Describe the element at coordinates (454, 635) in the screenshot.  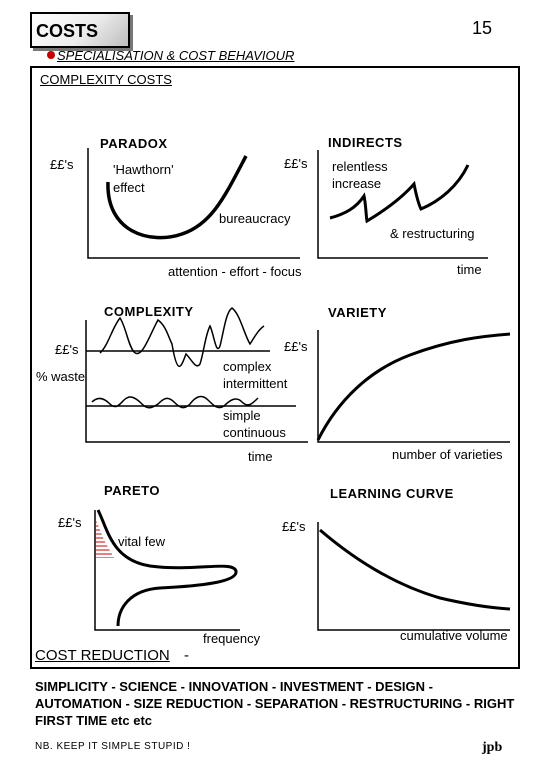
I see `learning-curve-x-label: cumulative volume` at that location.